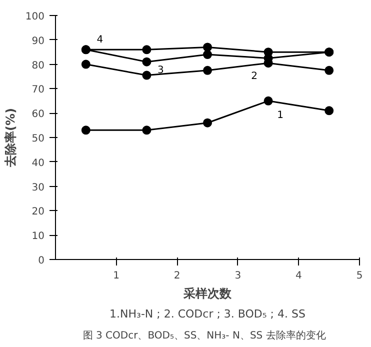 The height and width of the screenshot is (347, 371). I want to click on y-tick-label: 30, so click(38, 188).